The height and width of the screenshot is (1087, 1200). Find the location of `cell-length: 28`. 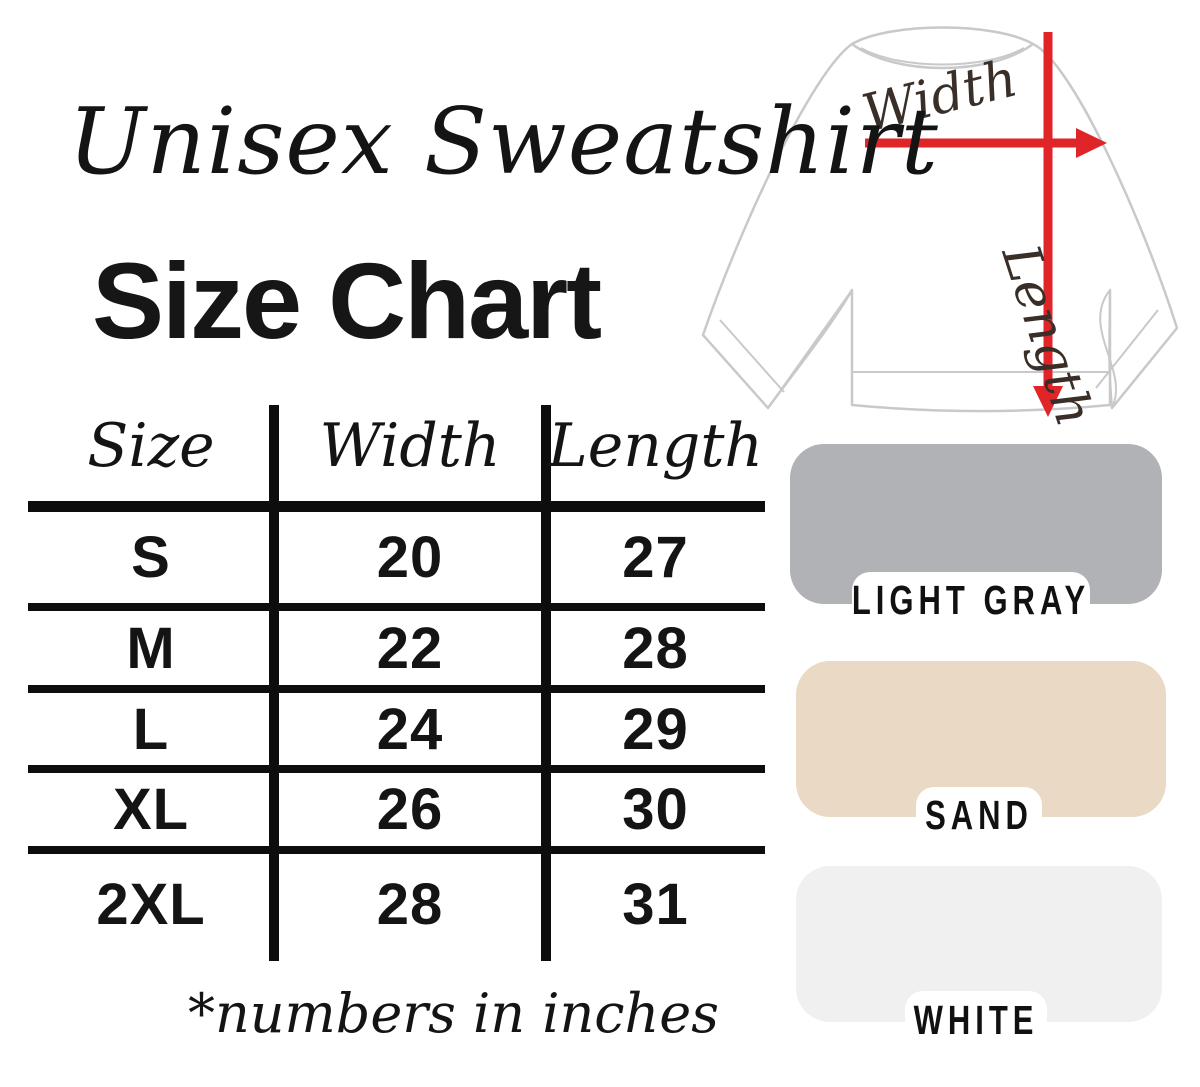

cell-length: 28 is located at coordinates (655, 648).